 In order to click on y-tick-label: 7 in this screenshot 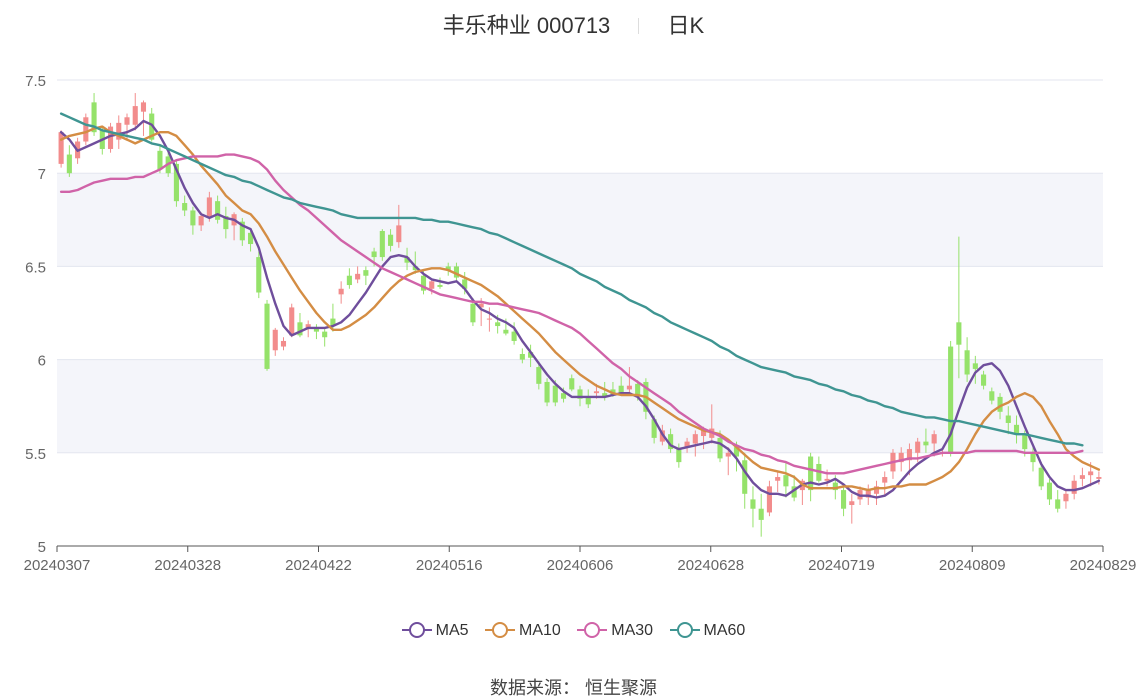, I will do `click(42, 174)`.